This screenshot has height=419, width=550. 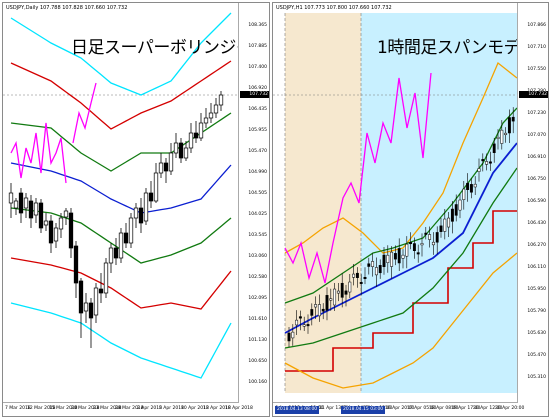 What do you see at coordinates (171, 408) in the screenshot?
I see `daily-time-axis-tick-label: 5 Apr 2018` at bounding box center [171, 408].